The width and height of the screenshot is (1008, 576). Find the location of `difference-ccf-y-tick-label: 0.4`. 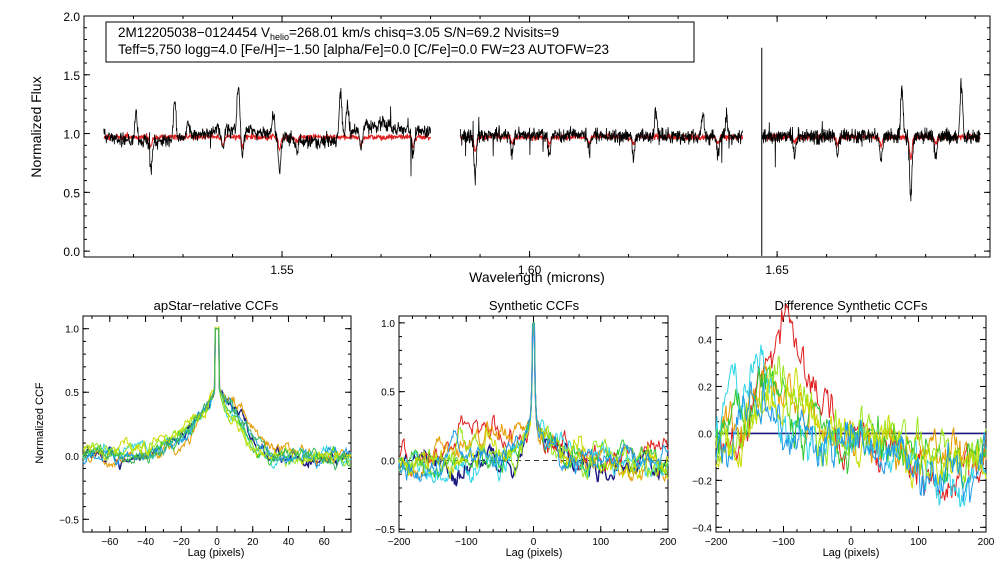

difference-ccf-y-tick-label: 0.4 is located at coordinates (705, 340).